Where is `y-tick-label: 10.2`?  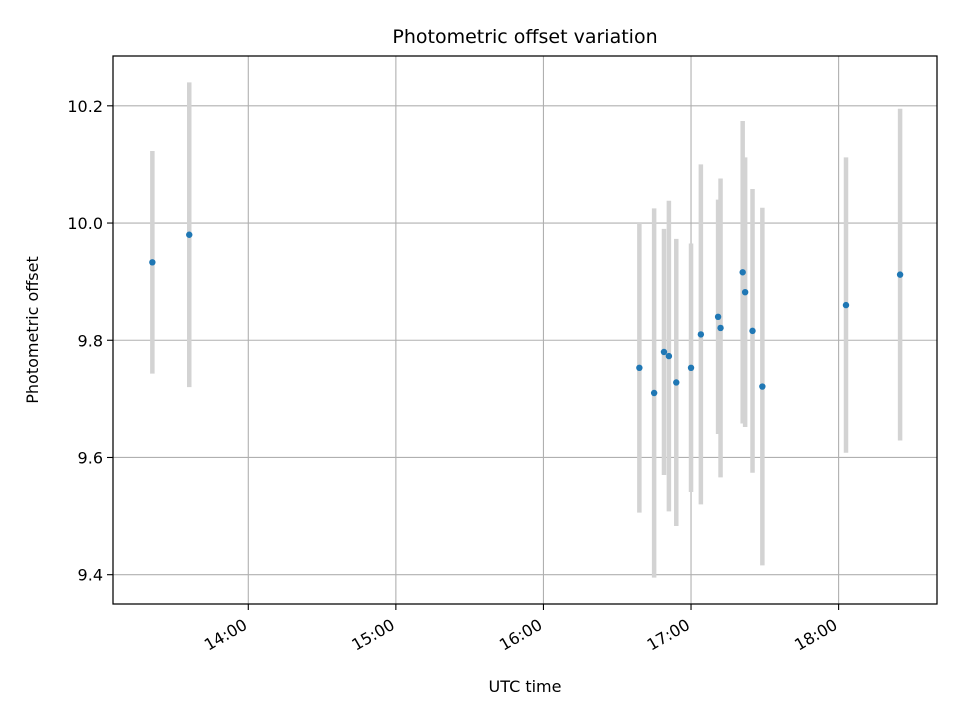 y-tick-label: 10.2 is located at coordinates (85, 106).